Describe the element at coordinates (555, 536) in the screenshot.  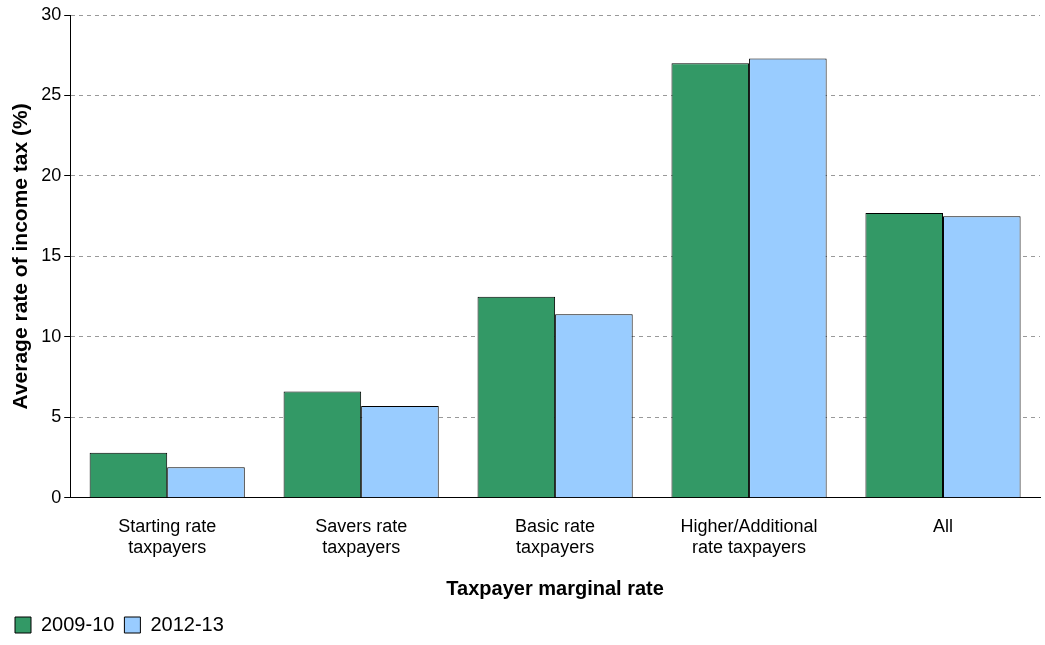
I see `x-tick-label: Basic rate taxpayers` at that location.